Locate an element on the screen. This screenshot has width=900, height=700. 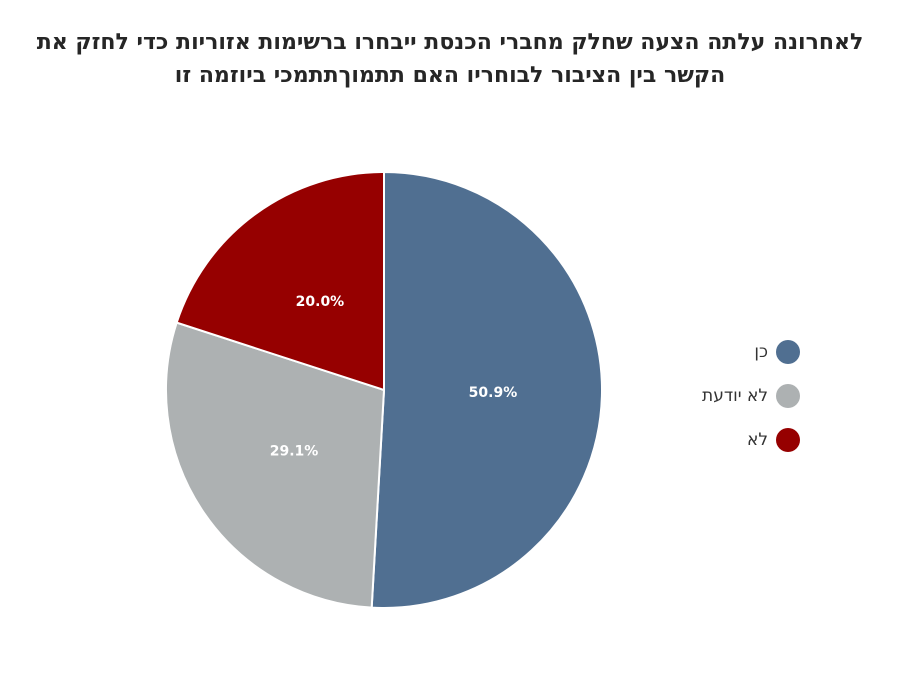
pie-slice-no is located at coordinates (280, 281).